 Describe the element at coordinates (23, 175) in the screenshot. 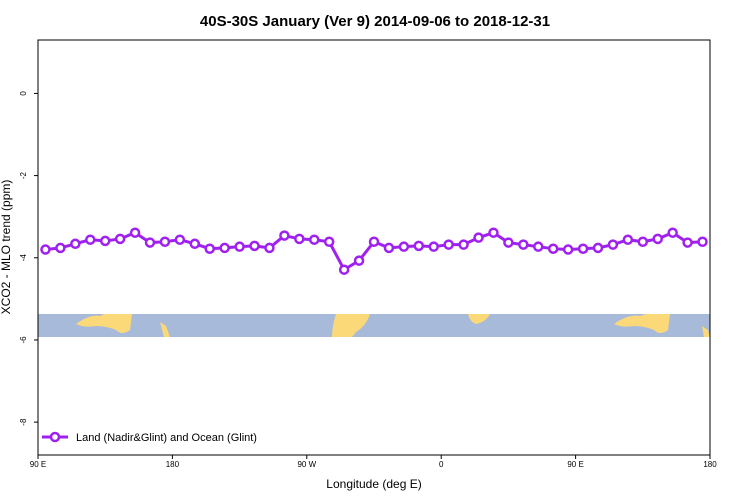

I see `y-tick-label: -2` at that location.